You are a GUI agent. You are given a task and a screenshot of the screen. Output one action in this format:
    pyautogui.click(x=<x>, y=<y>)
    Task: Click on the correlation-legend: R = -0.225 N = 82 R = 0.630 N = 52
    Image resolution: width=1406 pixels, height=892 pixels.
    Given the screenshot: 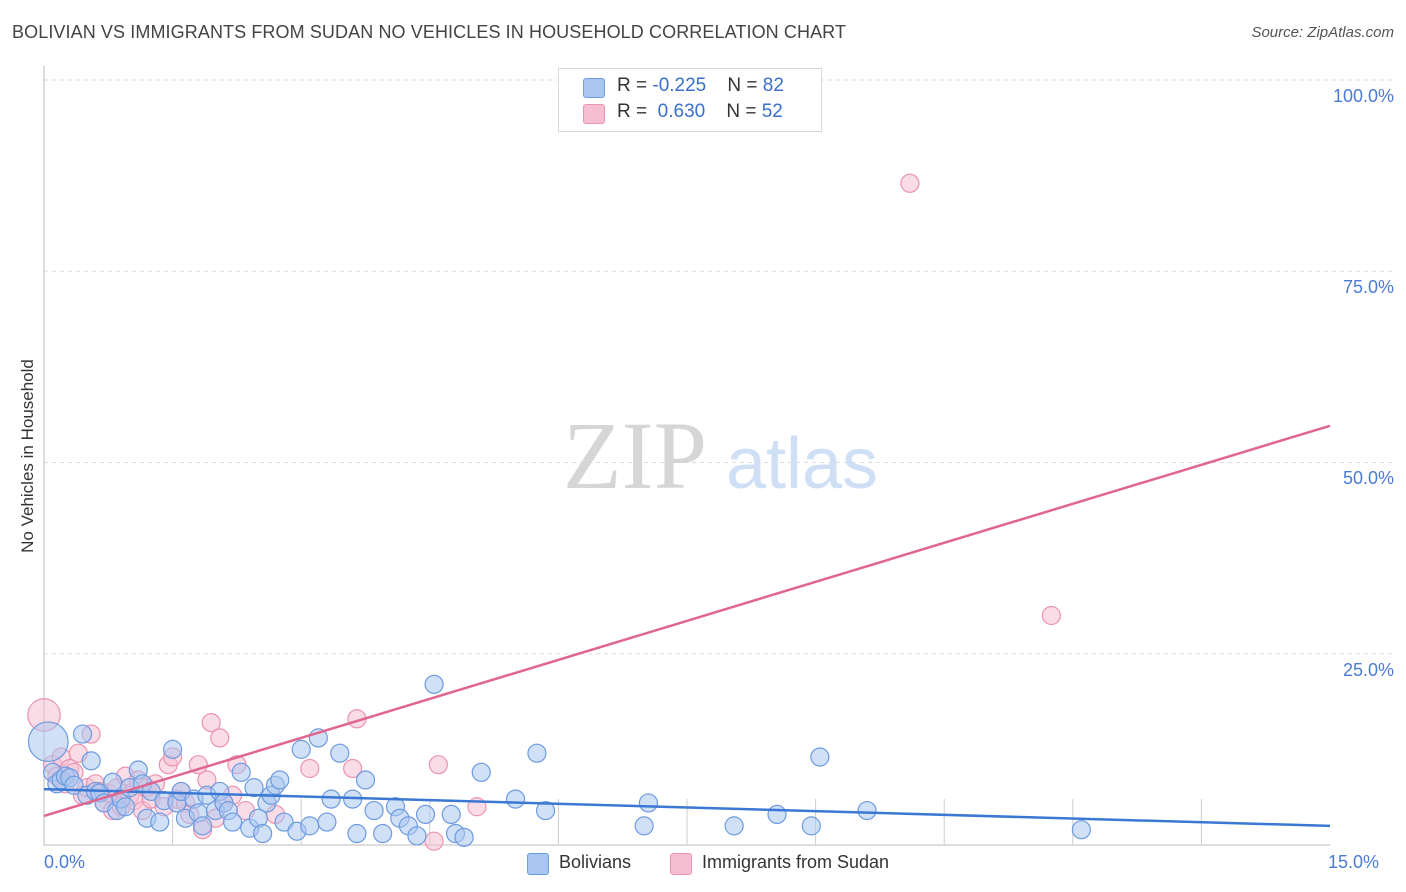 What is the action you would take?
    pyautogui.click(x=690, y=100)
    